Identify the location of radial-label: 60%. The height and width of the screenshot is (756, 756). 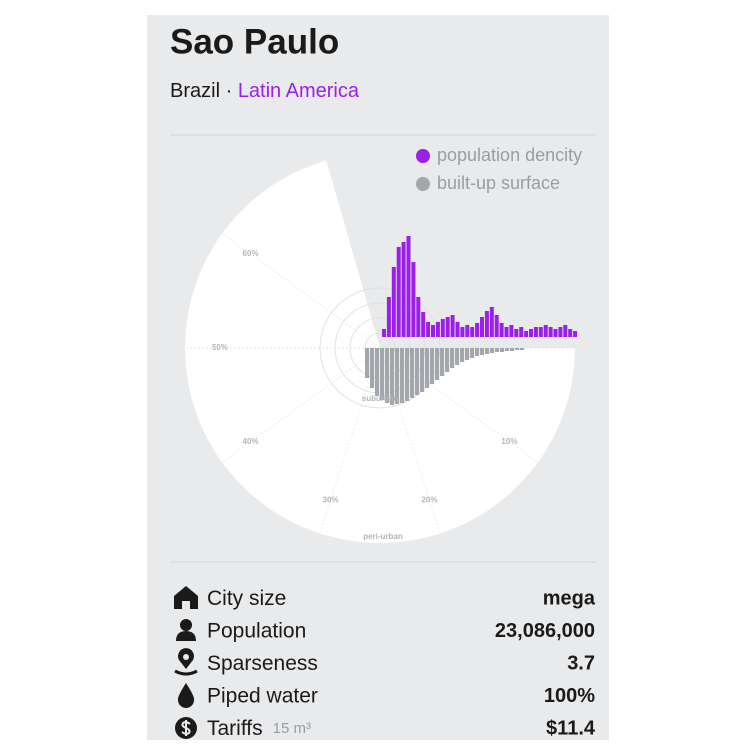
(251, 253).